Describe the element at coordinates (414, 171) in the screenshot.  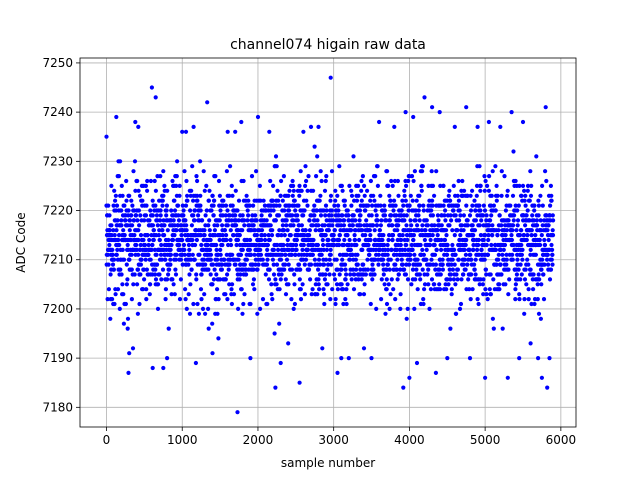
I see `data-point-2036` at that location.